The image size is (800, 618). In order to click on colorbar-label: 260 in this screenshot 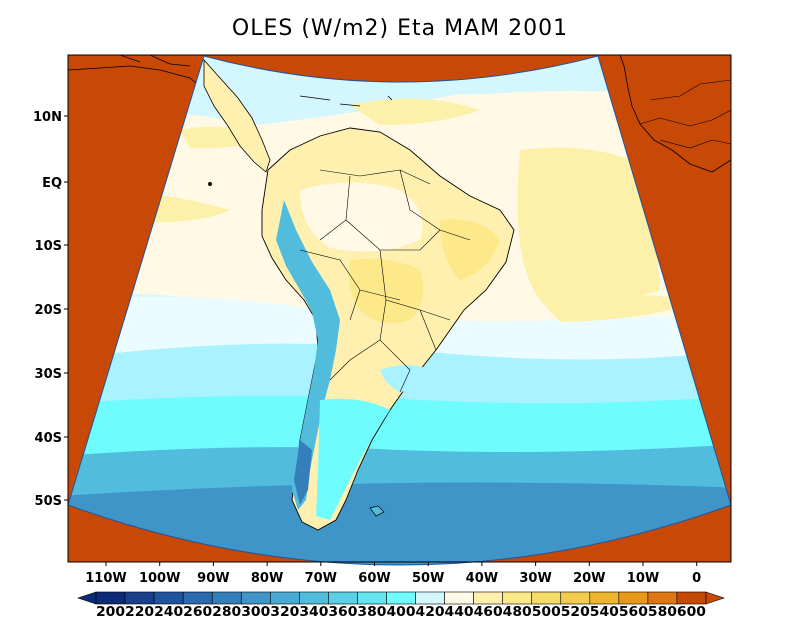, I will do `click(197, 611)`.